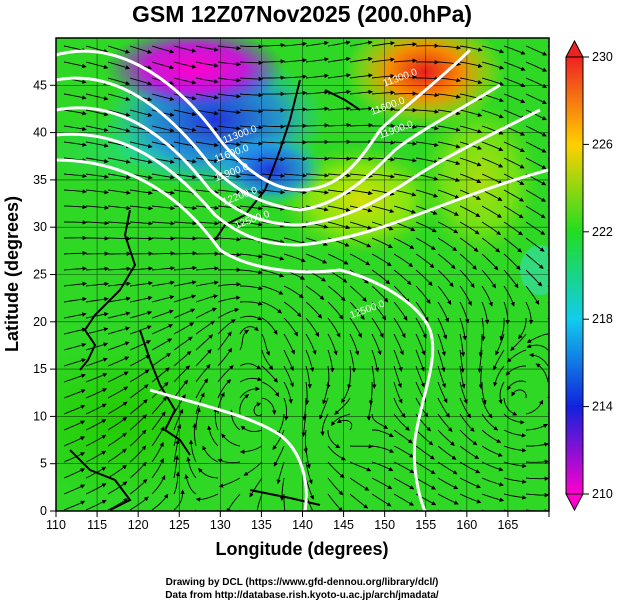 The width and height of the screenshot is (619, 605). I want to click on y-tick-label: 30, so click(40, 227).